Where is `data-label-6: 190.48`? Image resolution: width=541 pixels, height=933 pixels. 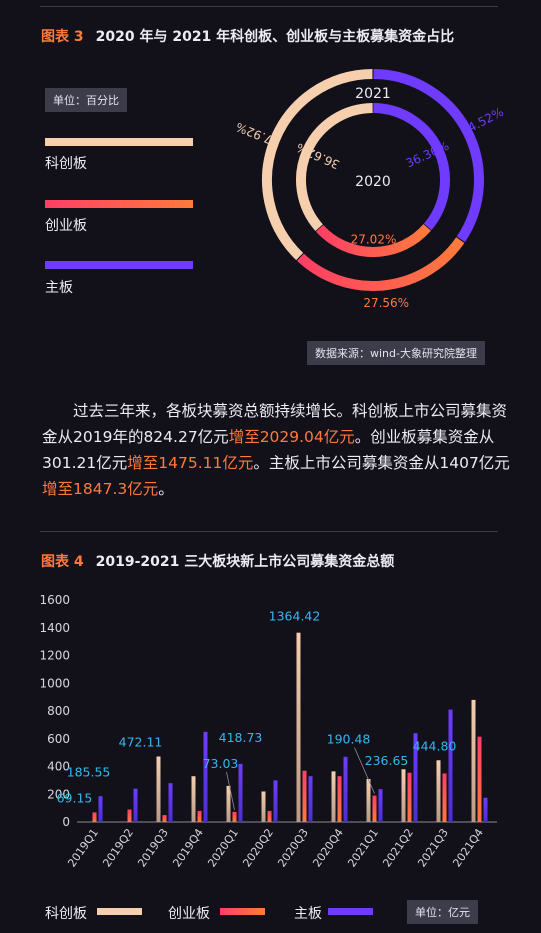
data-label-6: 190.48 is located at coordinates (349, 739).